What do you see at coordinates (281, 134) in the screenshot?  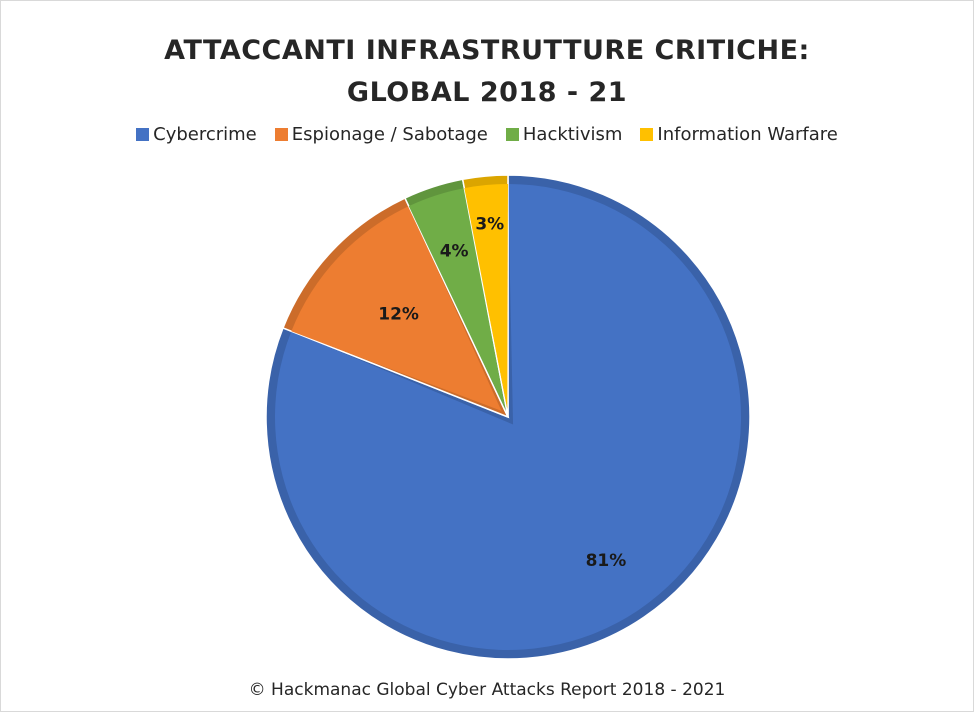 I see `legend-swatch-espionage` at bounding box center [281, 134].